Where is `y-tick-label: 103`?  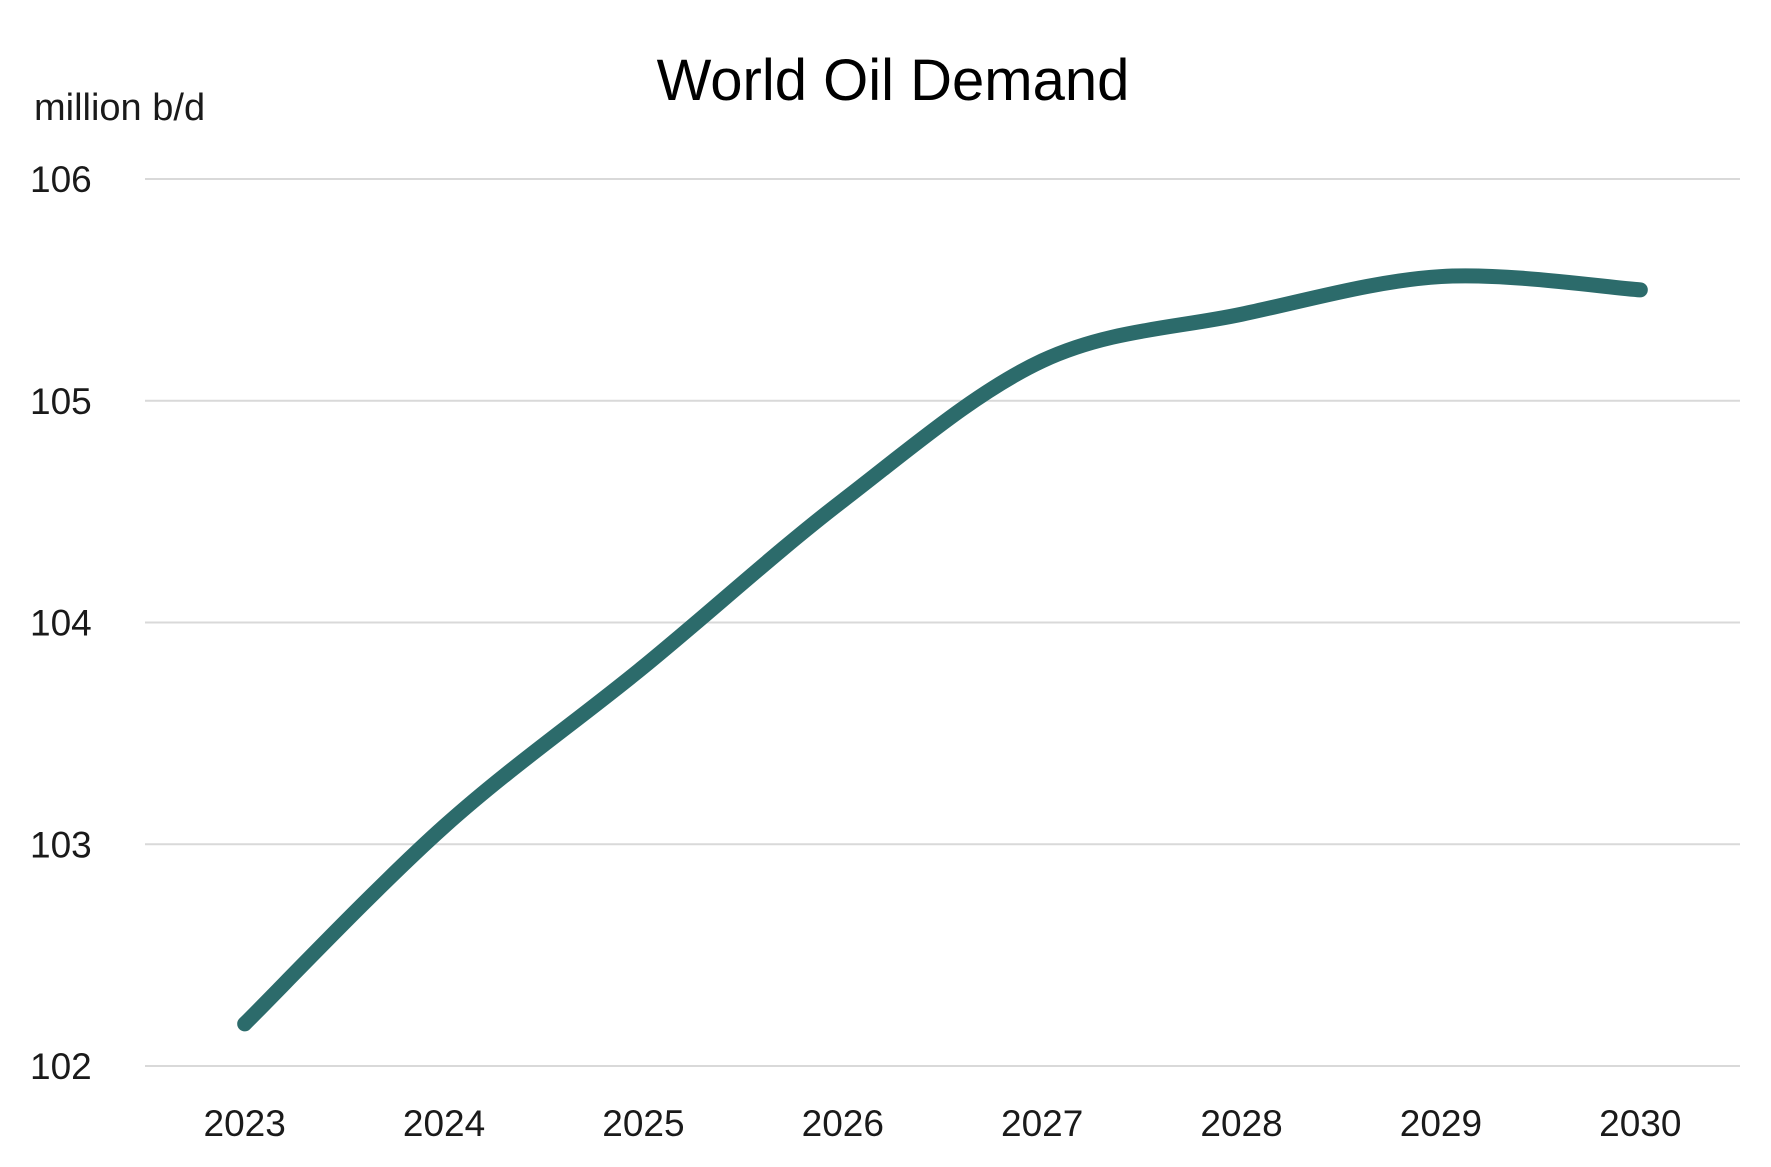 y-tick-label: 103 is located at coordinates (61, 844).